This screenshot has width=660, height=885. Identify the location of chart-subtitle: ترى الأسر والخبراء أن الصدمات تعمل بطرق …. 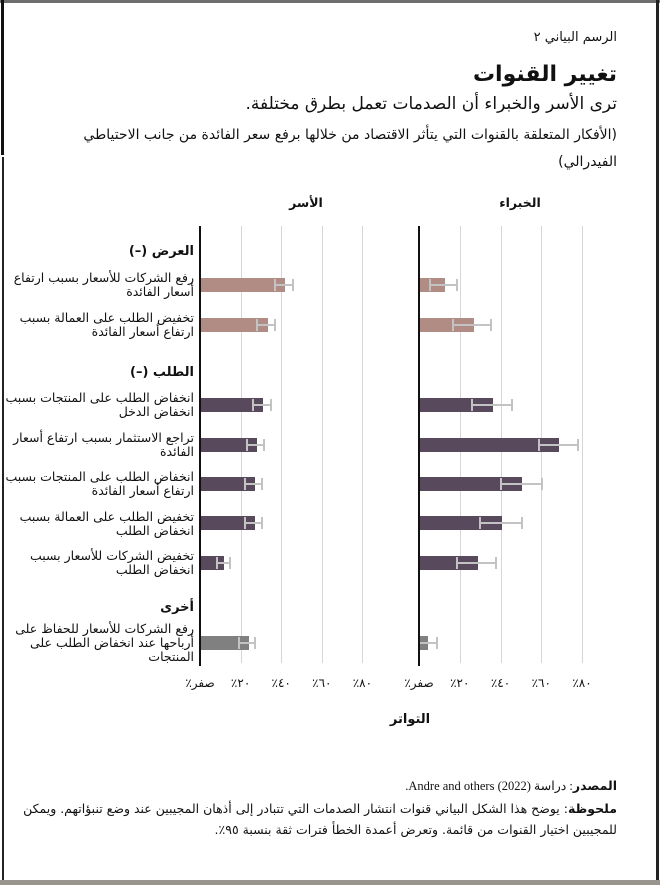
(431, 104).